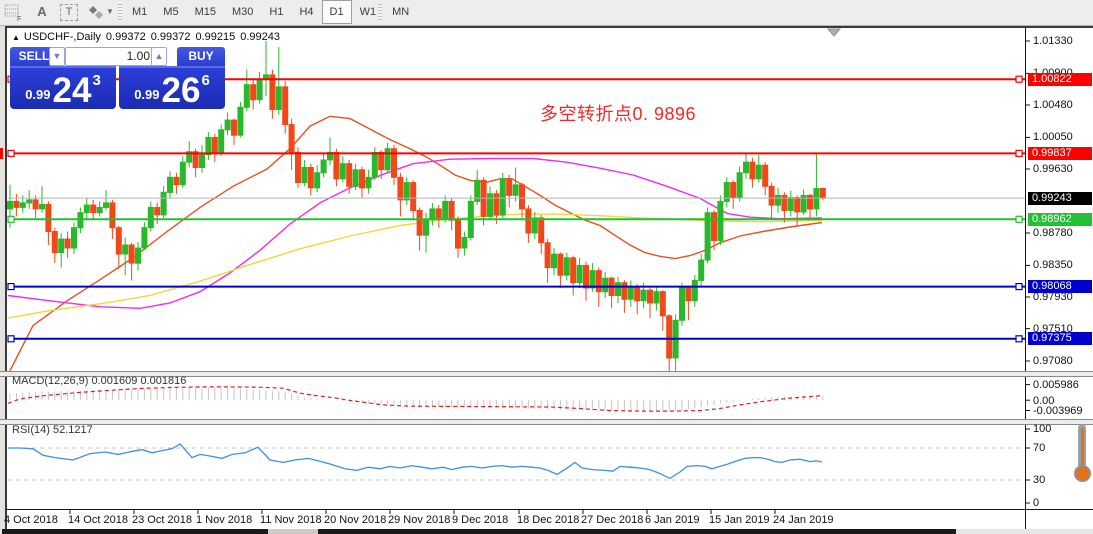  What do you see at coordinates (162, 520) in the screenshot?
I see `date-axis-label: 23 Oct 2018` at bounding box center [162, 520].